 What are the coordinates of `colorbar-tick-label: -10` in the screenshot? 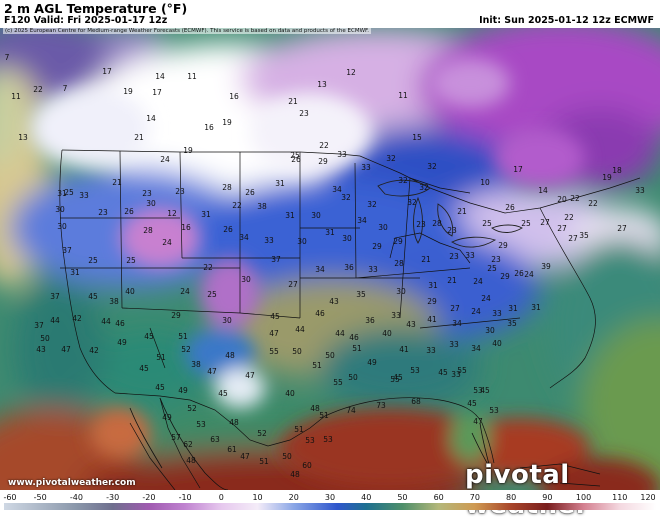 It's located at (185, 497).